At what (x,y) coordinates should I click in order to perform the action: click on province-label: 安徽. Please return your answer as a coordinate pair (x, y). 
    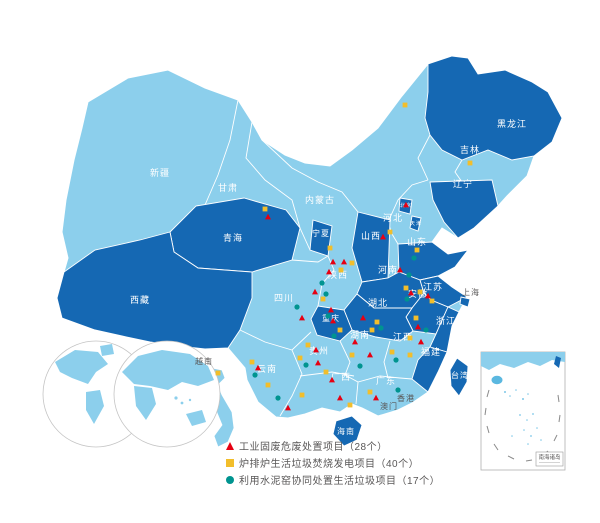
    Looking at the image, I should click on (418, 293).